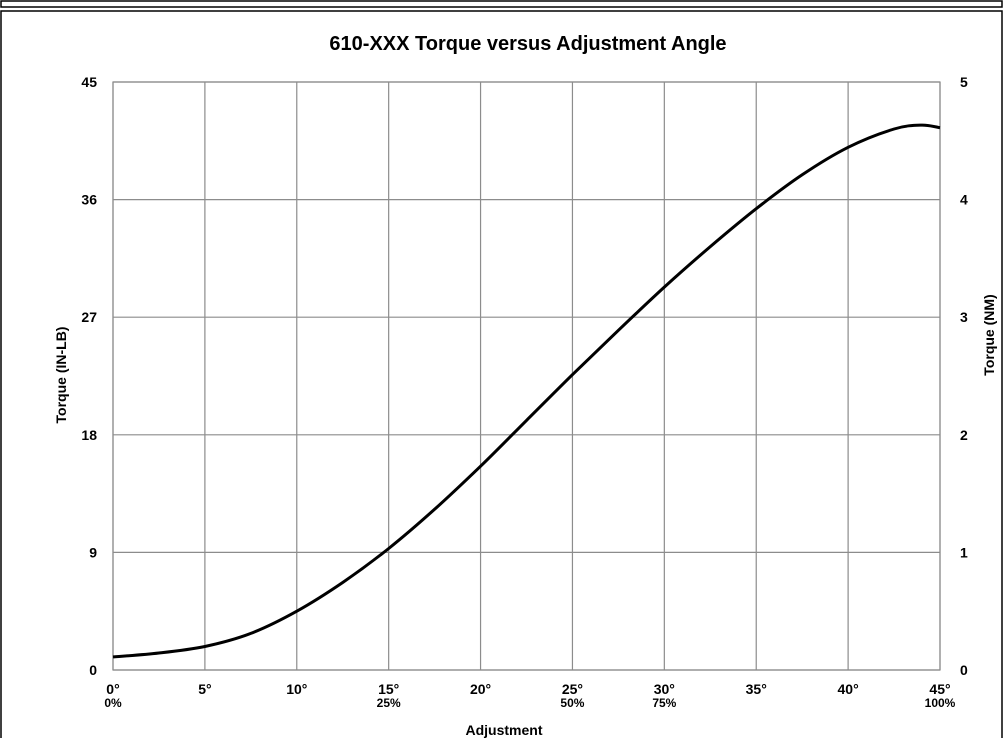 The image size is (1003, 743). What do you see at coordinates (964, 376) in the screenshot?
I see `y2-axis-ticks: 0 1 2 3 4 5` at bounding box center [964, 376].